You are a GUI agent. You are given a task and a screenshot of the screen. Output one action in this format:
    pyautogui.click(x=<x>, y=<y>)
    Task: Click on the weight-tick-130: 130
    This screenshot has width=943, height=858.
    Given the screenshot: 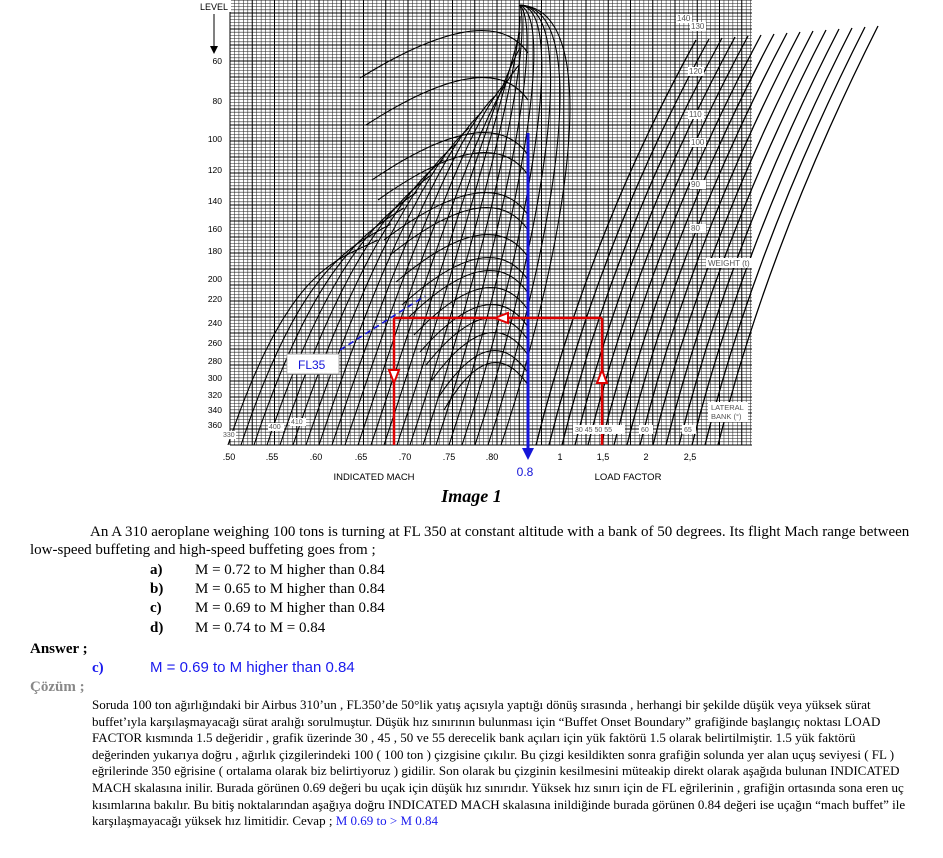 What is the action you would take?
    pyautogui.click(x=698, y=26)
    